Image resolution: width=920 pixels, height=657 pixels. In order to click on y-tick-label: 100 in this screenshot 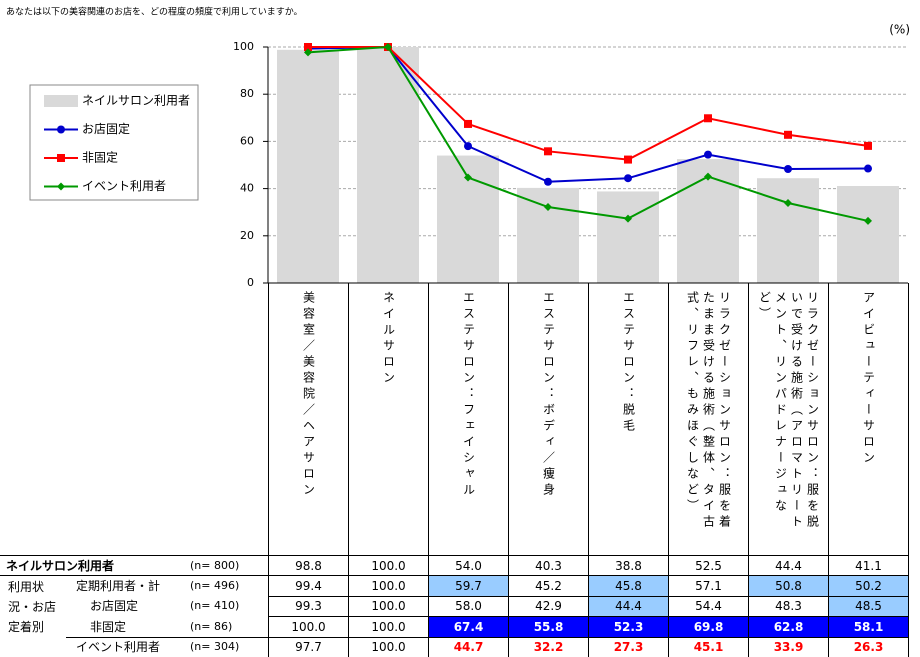, I will do `click(243, 46)`.